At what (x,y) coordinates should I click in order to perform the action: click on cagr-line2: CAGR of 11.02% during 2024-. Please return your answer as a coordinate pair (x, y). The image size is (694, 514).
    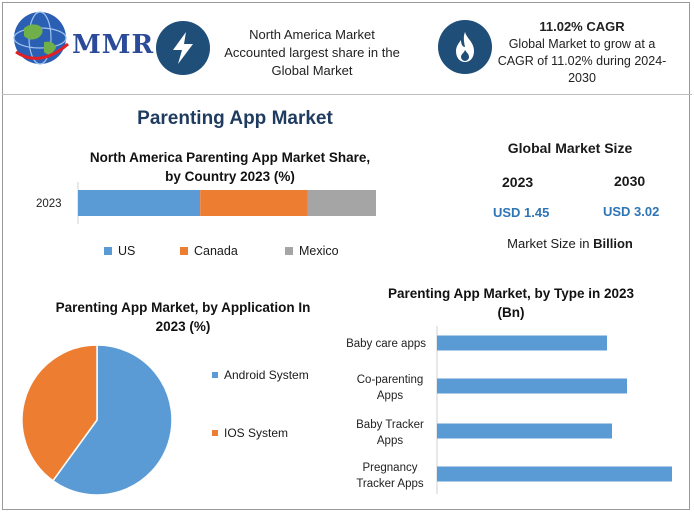
    Looking at the image, I should click on (582, 61).